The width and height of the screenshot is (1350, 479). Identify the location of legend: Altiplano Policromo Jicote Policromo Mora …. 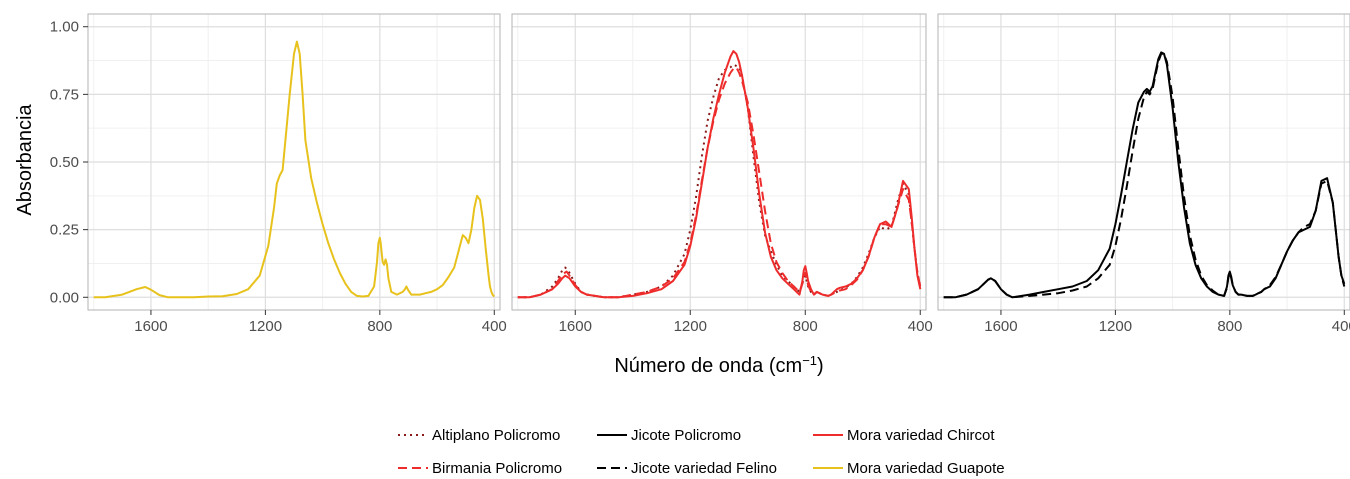
(701, 452).